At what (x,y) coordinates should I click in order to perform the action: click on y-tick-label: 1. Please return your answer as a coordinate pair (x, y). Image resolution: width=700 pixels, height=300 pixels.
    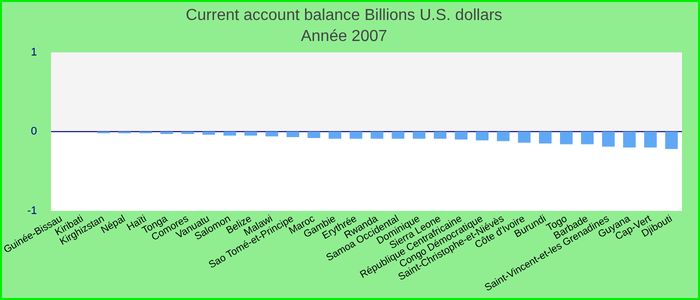
    Looking at the image, I should click on (33, 52).